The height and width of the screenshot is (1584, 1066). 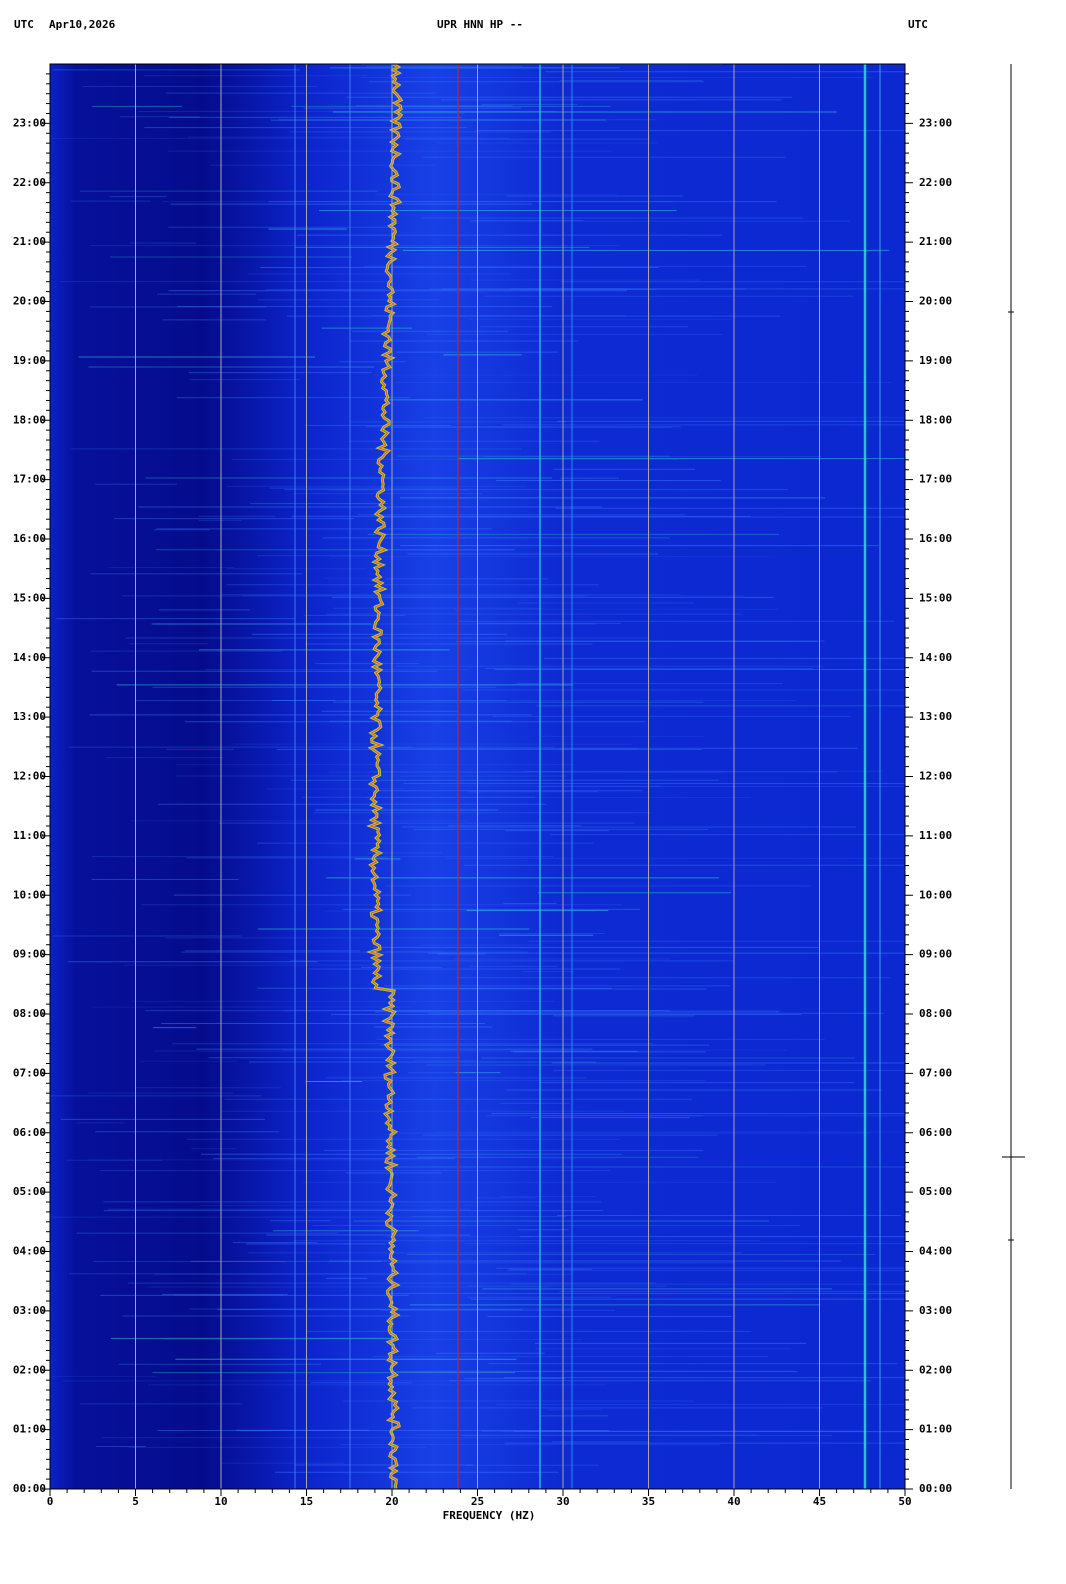 What do you see at coordinates (562, 1501) in the screenshot?
I see `x-tick-label: 30` at bounding box center [562, 1501].